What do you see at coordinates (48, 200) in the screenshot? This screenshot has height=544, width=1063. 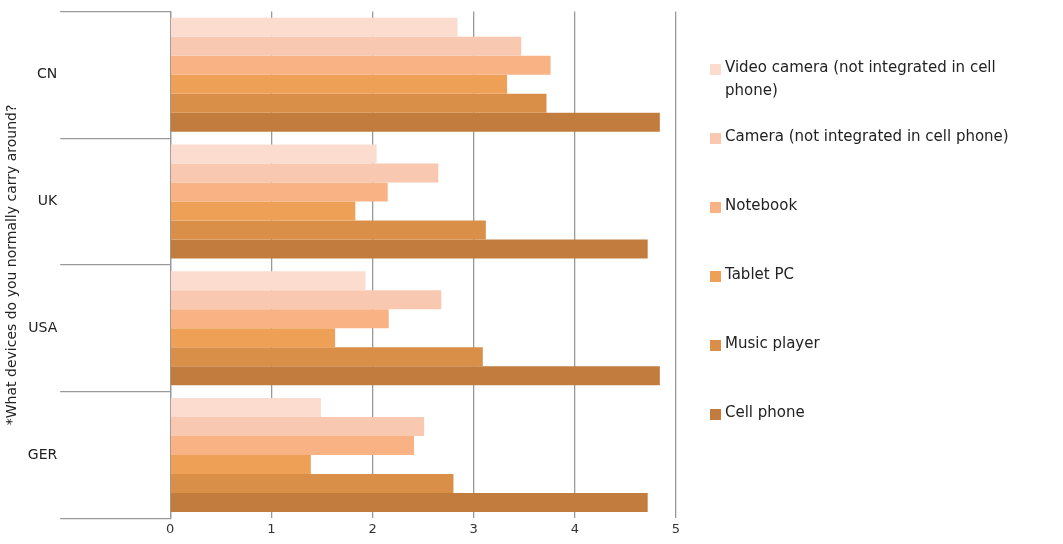 I see `y-tick-label: UK` at bounding box center [48, 200].